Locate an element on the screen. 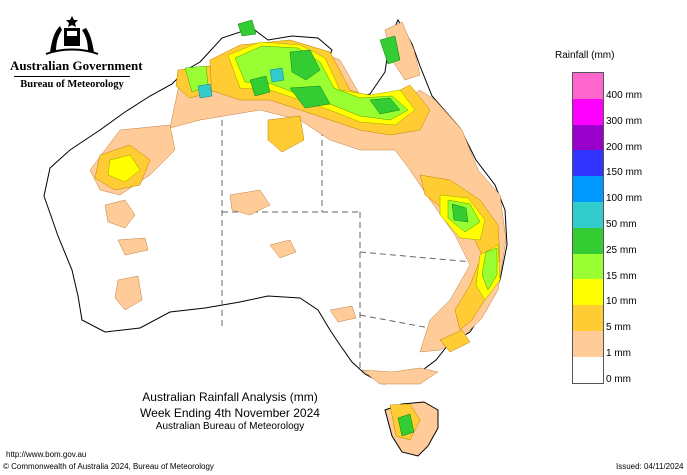  footer-issued: Issued: 04/11/2024 is located at coordinates (650, 466).